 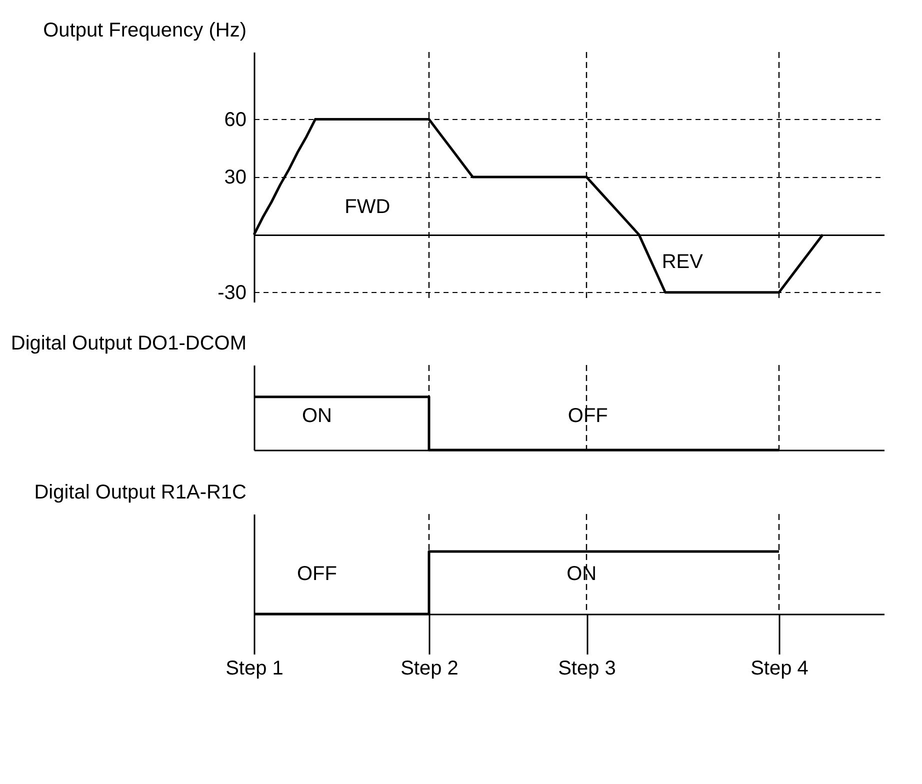 I want to click on x-tick-label: Step 2, so click(x=429, y=669).